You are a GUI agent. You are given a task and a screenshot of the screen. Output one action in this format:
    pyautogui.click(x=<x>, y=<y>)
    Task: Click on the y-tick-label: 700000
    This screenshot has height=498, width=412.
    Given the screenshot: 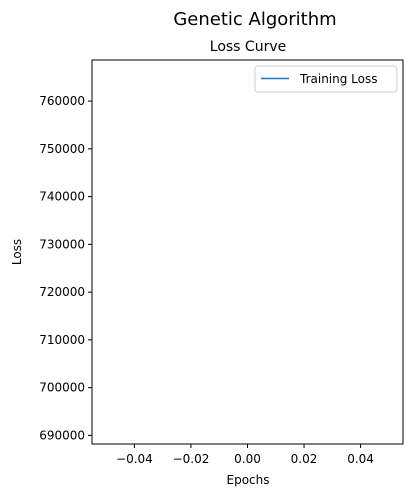 What is the action you would take?
    pyautogui.click(x=62, y=388)
    